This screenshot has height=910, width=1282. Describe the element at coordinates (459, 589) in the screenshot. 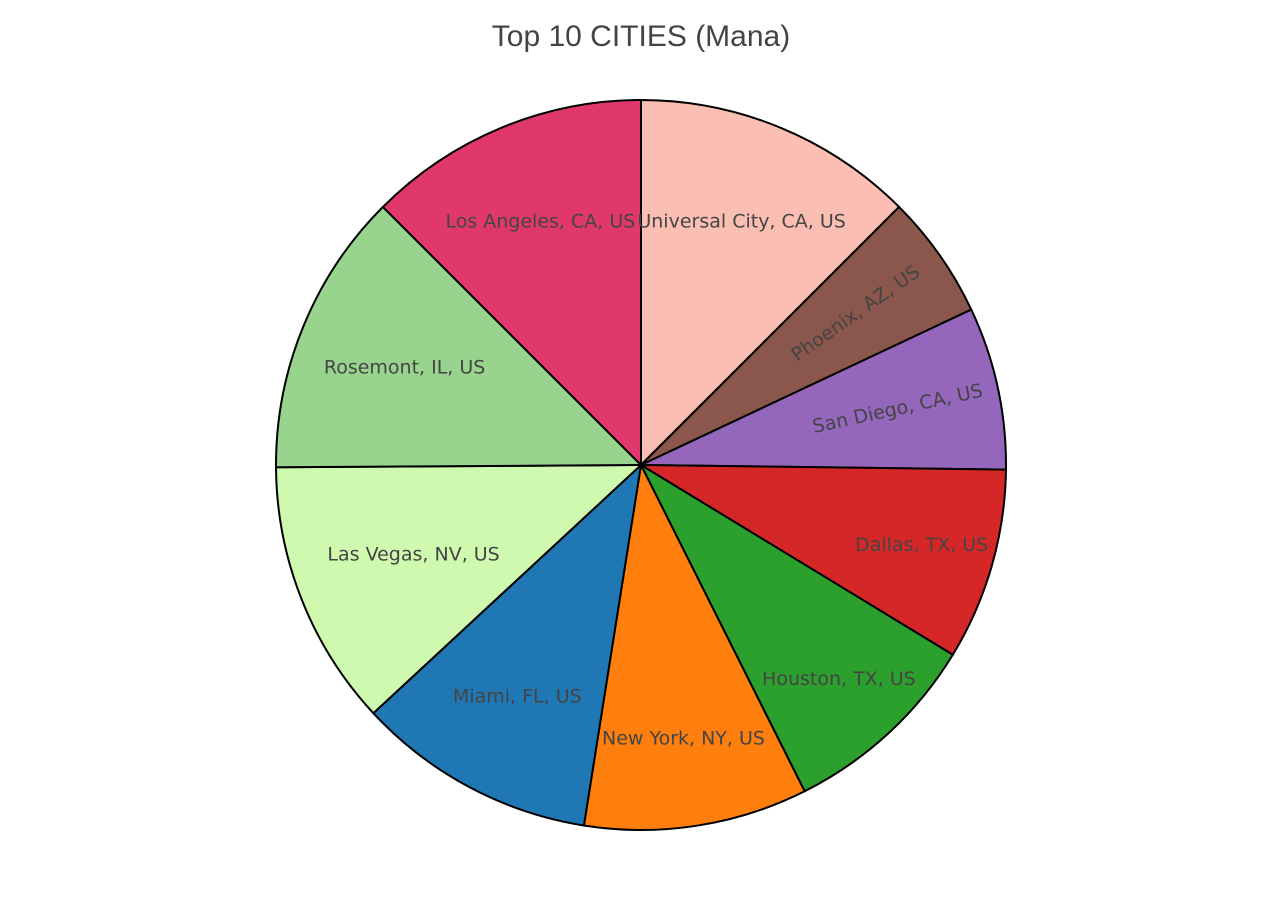

I see `pie-slice-las-vegas-nv-us` at that location.